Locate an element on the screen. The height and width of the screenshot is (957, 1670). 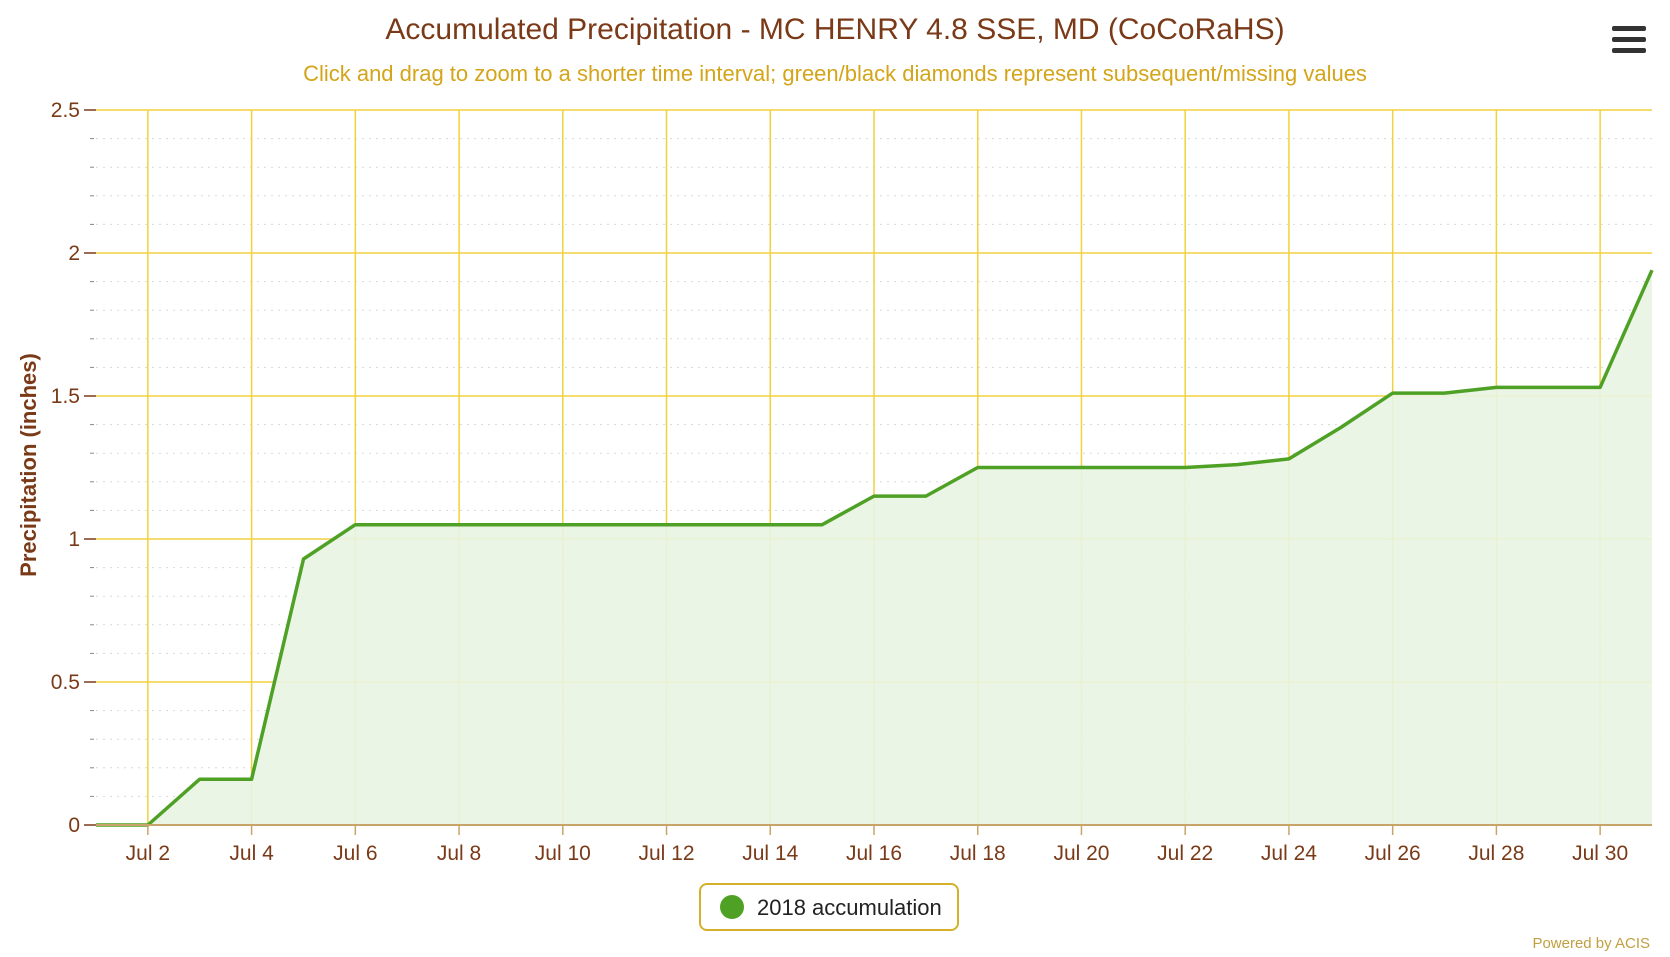
credits-link: Powered by ACIS is located at coordinates (1591, 943).